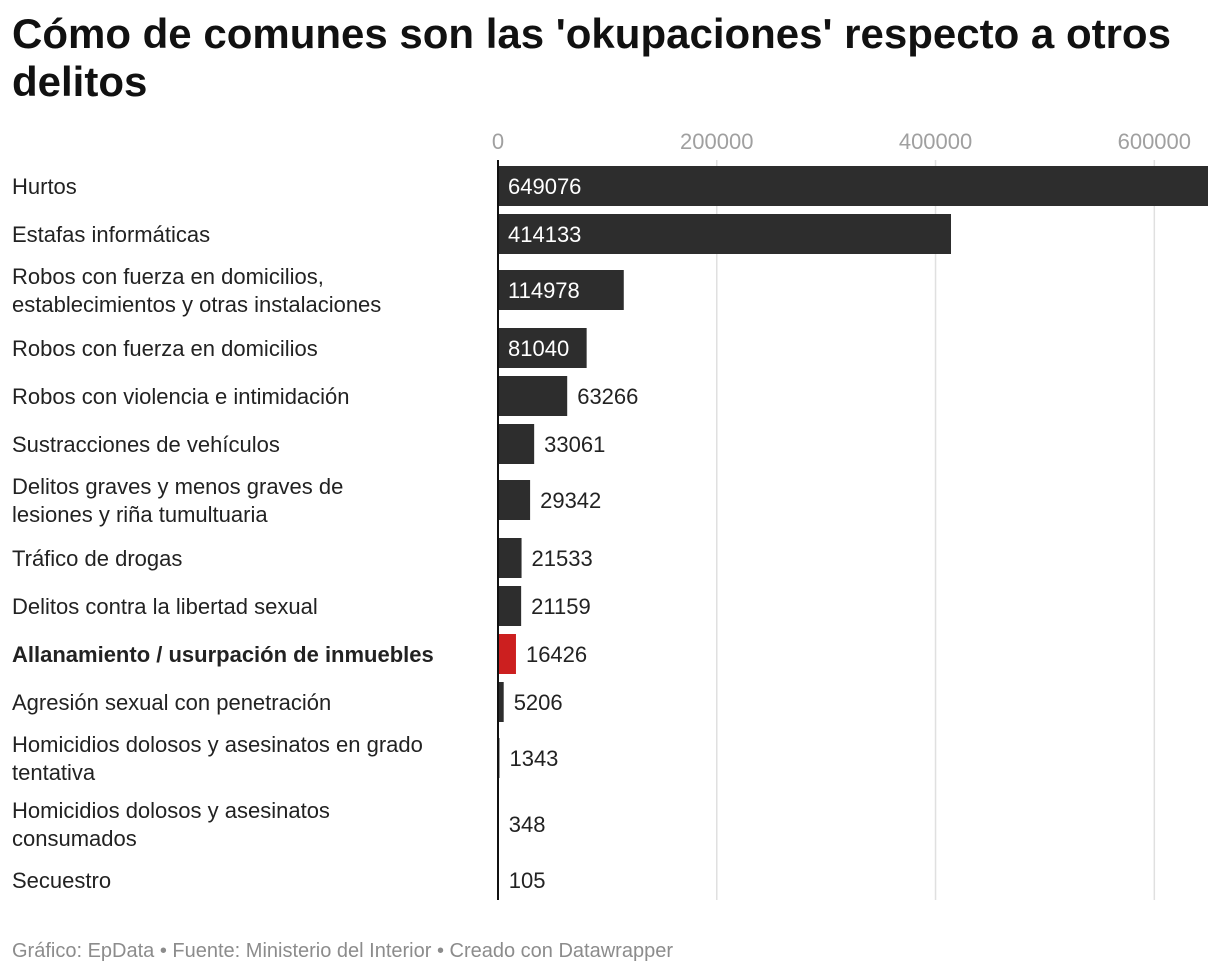 The width and height of the screenshot is (1220, 978). I want to click on value-label: 114978, so click(544, 290).